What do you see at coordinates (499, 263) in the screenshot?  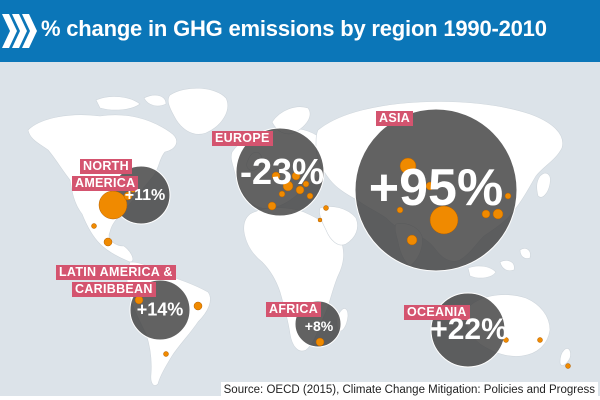 I see `se-asia-islands-landmass` at bounding box center [499, 263].